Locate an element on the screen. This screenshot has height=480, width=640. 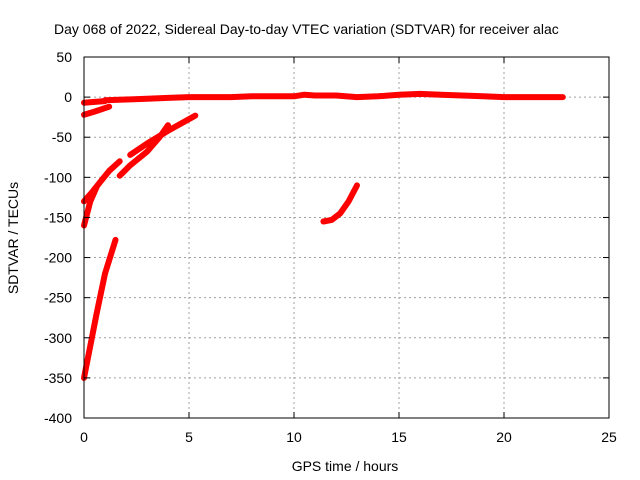
y-tick-label: -200 is located at coordinates (58, 258).